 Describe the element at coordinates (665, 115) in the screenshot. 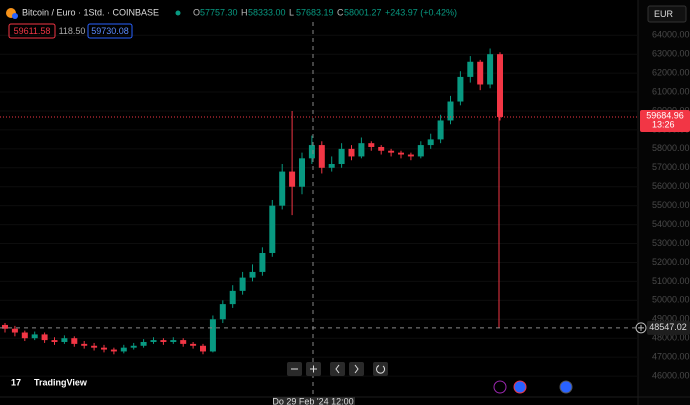

I see `last-price-label: 59684.96` at that location.